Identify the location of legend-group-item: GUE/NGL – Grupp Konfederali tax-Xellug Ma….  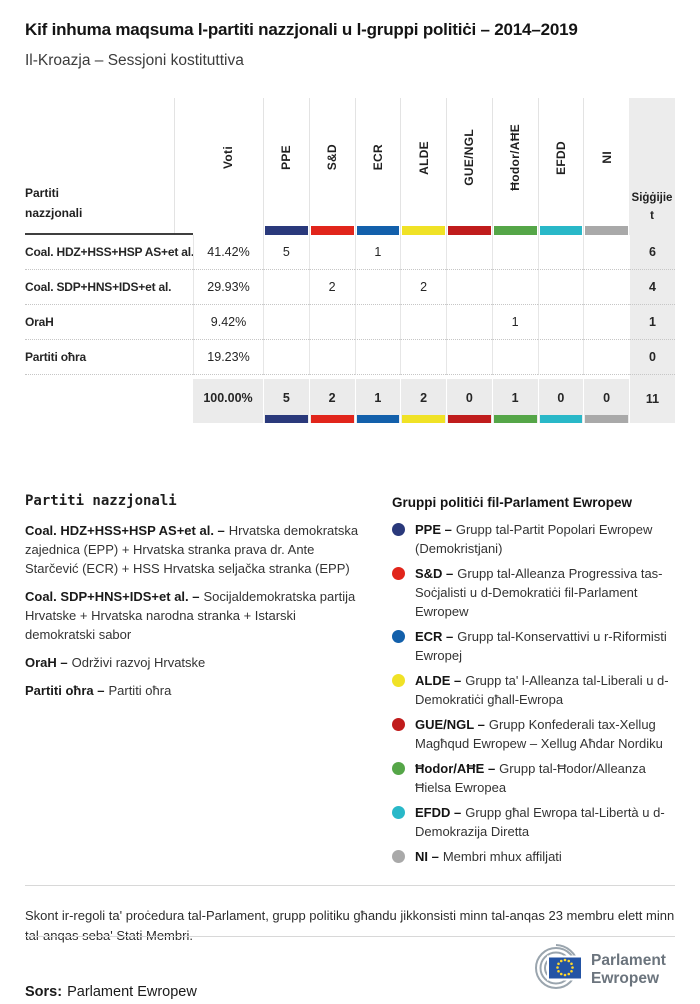
(533, 734).